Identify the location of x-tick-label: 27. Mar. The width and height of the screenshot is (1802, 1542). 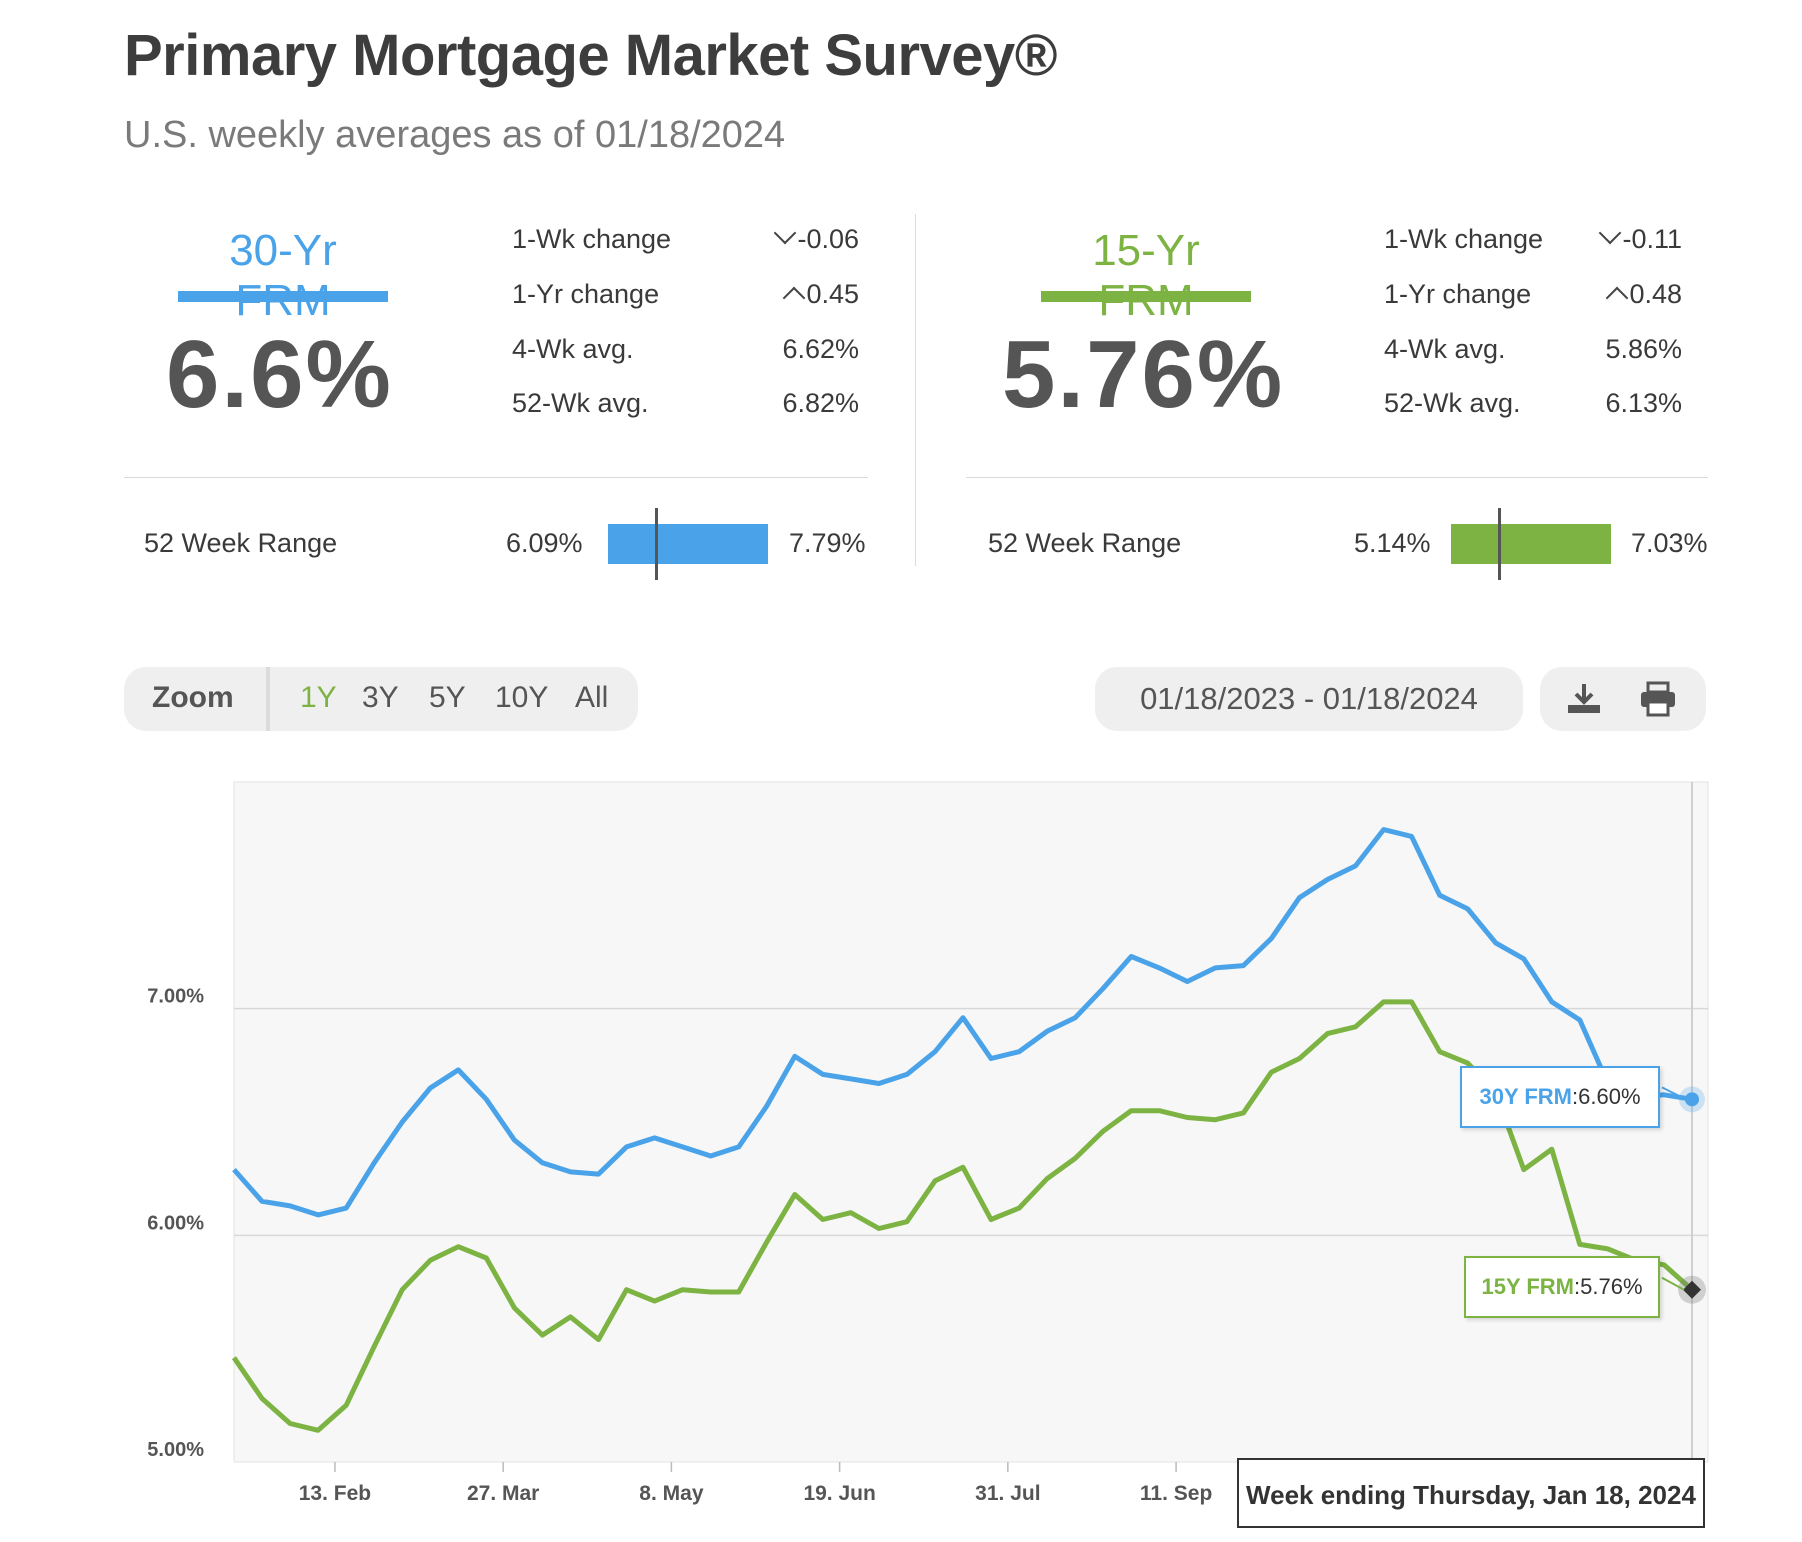
(503, 1493).